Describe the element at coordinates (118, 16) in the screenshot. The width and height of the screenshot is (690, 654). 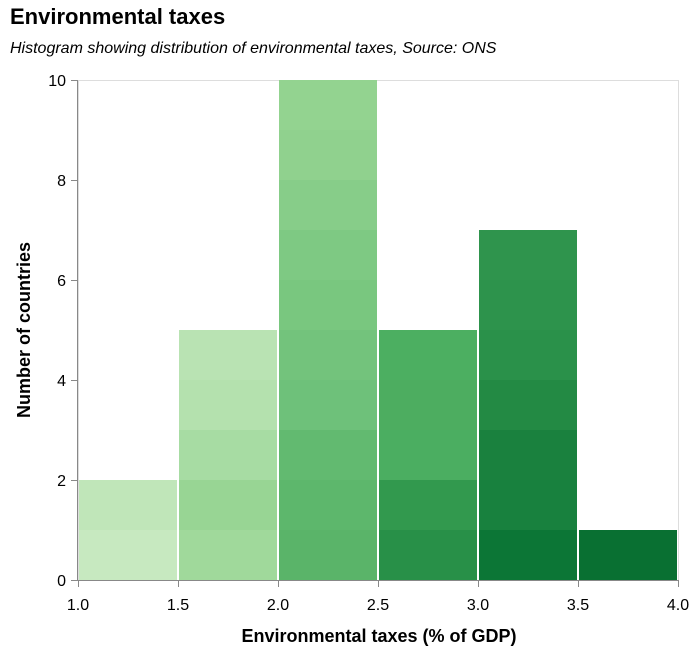
I see `chart-title: Environmental taxes` at that location.